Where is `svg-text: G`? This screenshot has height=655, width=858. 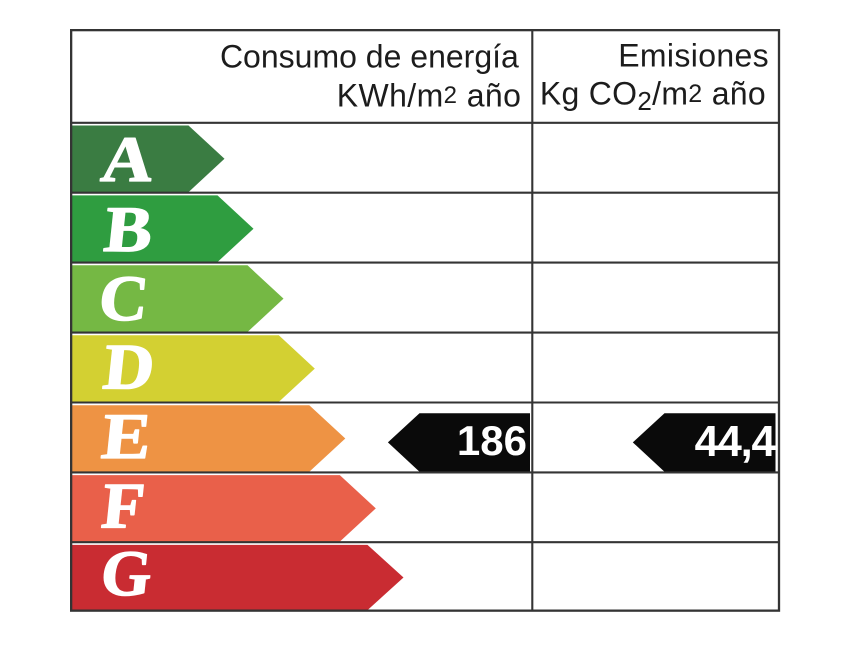 svg-text: G is located at coordinates (126, 574).